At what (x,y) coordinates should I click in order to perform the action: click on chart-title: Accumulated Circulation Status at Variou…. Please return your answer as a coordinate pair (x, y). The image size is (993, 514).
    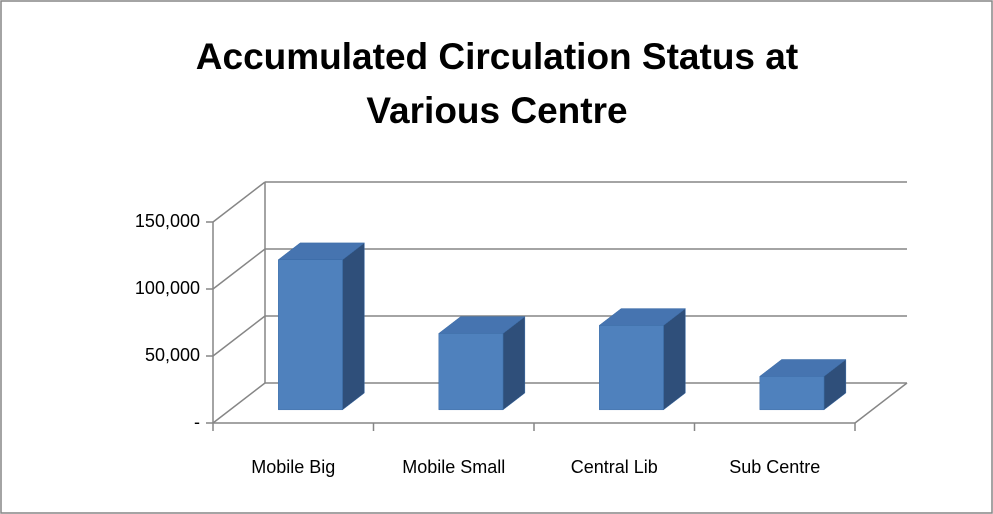
    Looking at the image, I should click on (497, 83).